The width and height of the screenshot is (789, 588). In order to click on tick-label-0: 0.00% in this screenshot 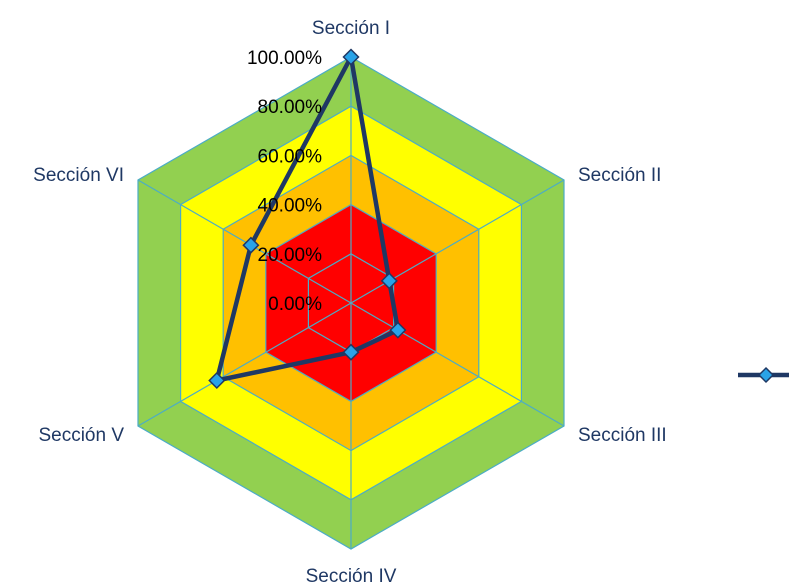, I will do `click(295, 304)`.